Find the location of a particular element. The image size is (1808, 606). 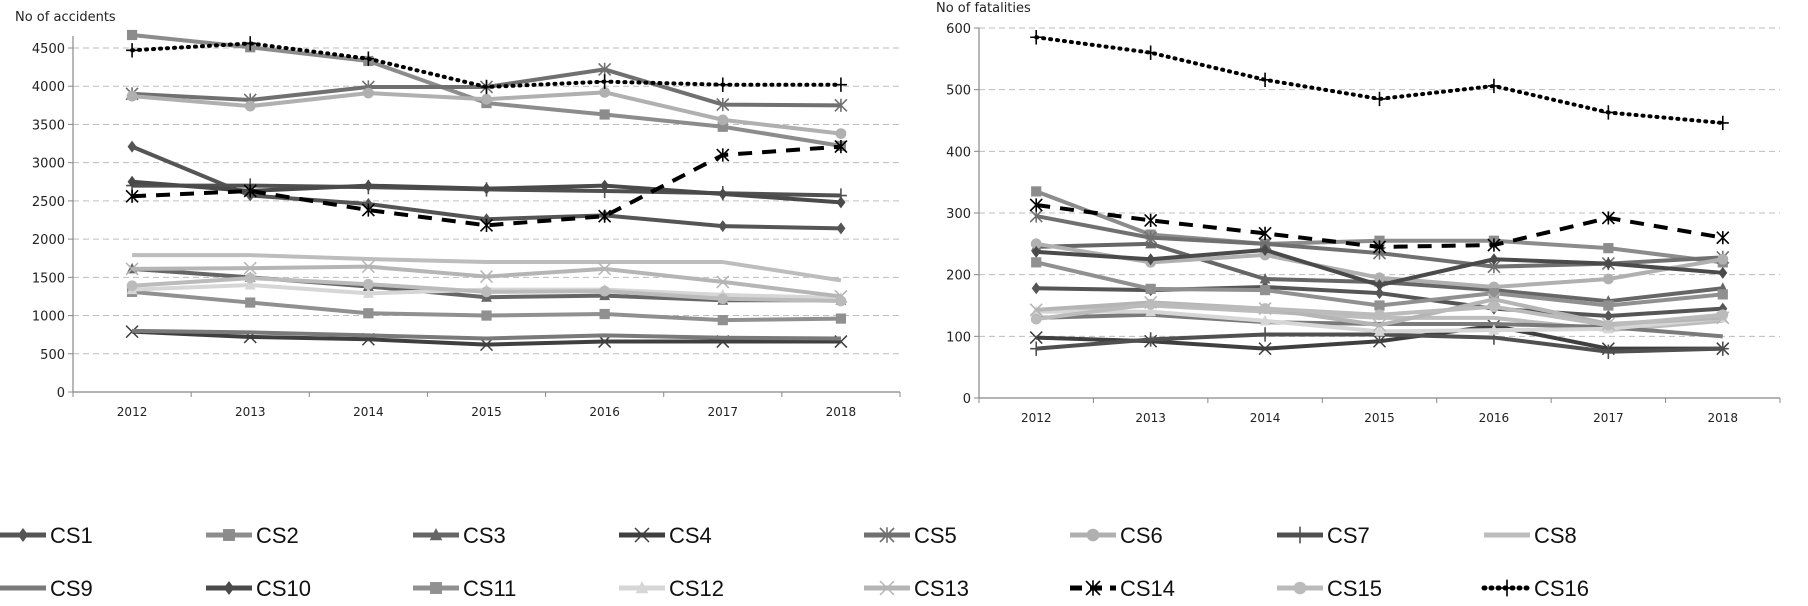

legend-label: CS14 is located at coordinates (1147, 588).